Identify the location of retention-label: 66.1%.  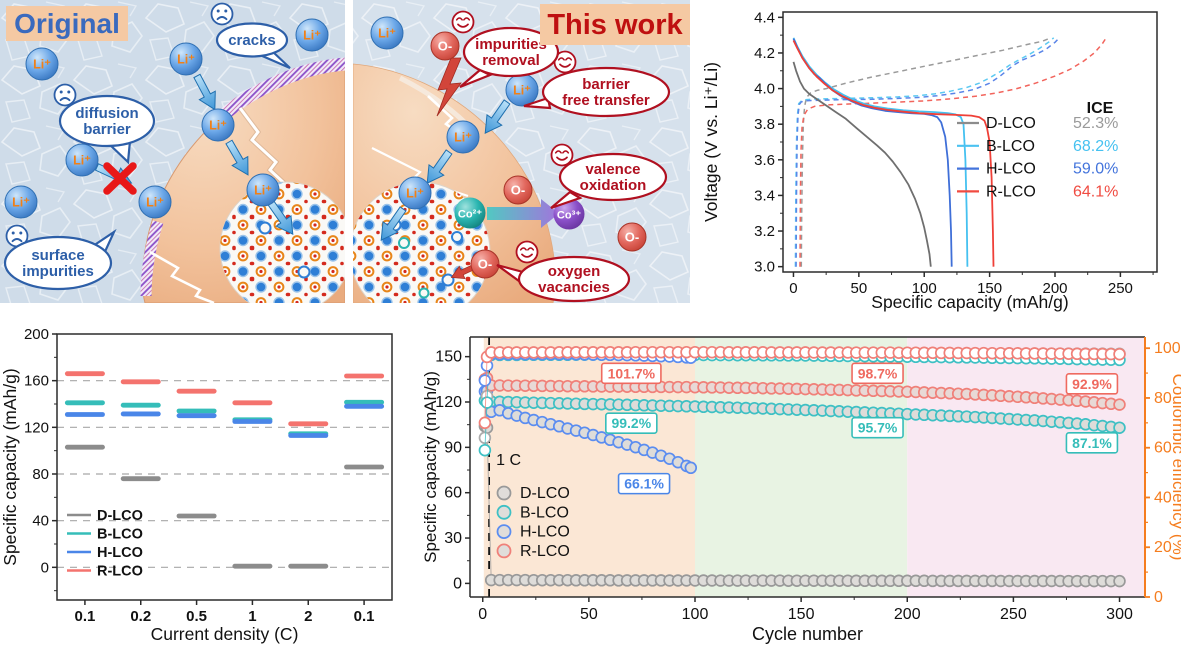
(644, 484).